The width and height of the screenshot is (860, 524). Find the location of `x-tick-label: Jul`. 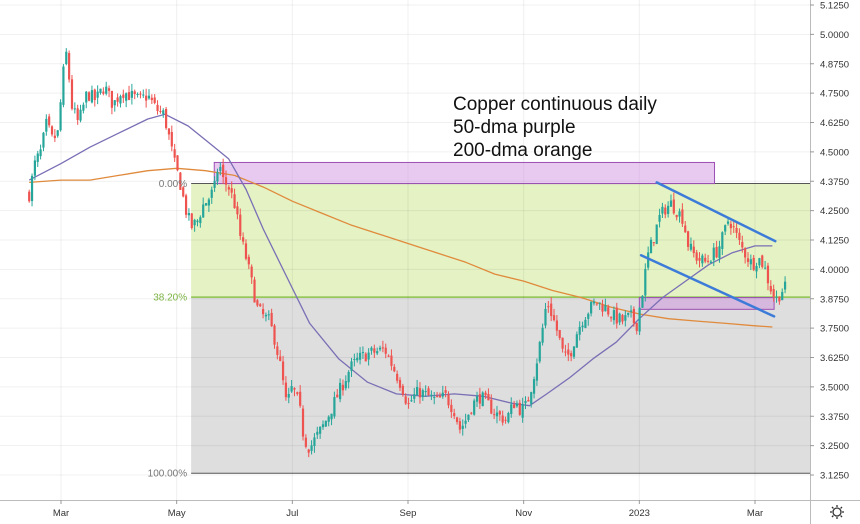

x-tick-label: Jul is located at coordinates (292, 513).